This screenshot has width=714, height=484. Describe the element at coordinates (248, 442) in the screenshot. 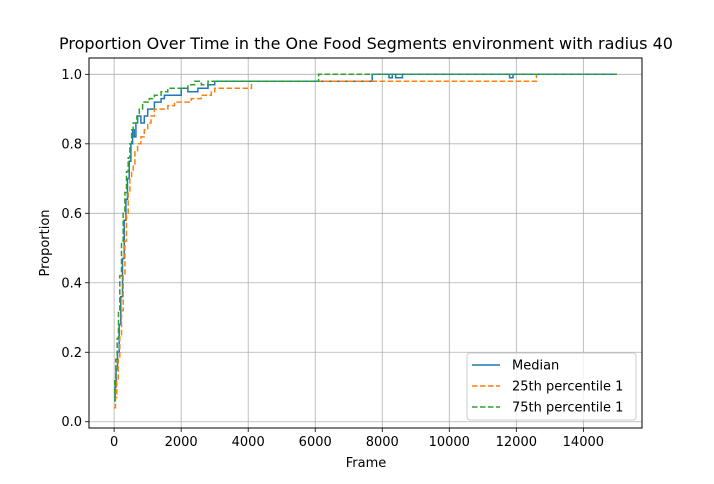

I see `x-tick-label: 4000` at that location.